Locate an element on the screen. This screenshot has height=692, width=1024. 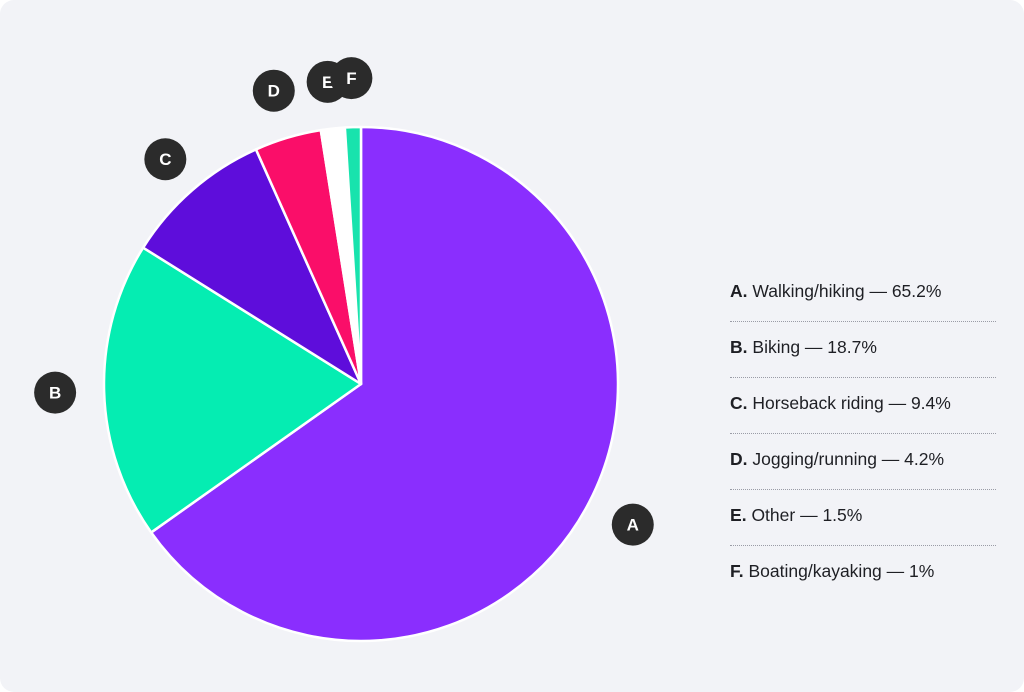
slice-marker-f: F is located at coordinates (351, 78).